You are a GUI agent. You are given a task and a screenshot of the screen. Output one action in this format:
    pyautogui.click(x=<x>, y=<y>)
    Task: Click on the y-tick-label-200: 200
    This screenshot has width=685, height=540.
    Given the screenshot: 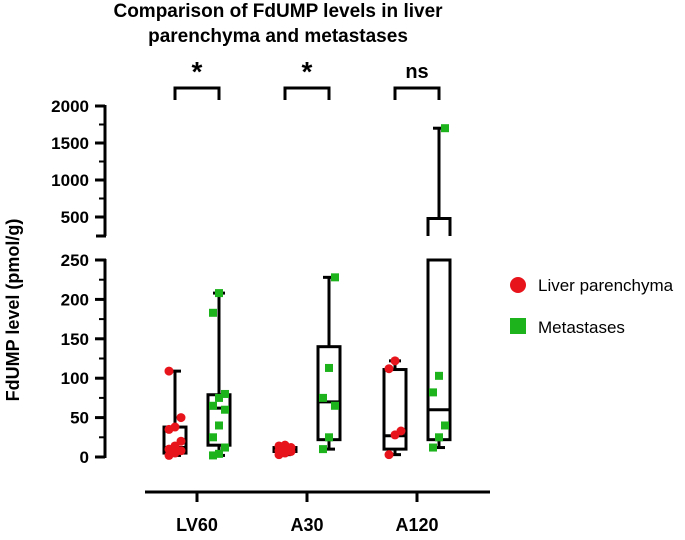 What is the action you would take?
    pyautogui.click(x=75, y=299)
    